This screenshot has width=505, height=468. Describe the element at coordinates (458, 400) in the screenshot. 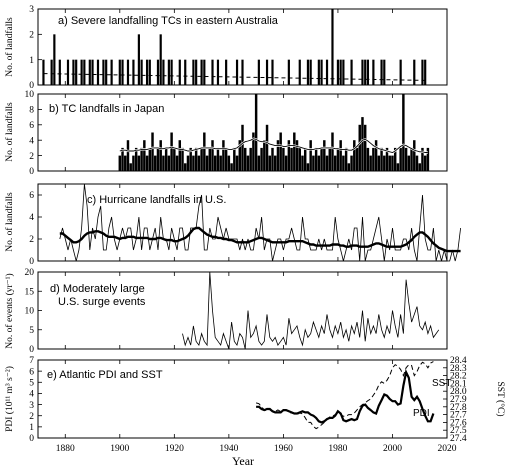

I see `right-y-tick-label: 27.9` at that location.